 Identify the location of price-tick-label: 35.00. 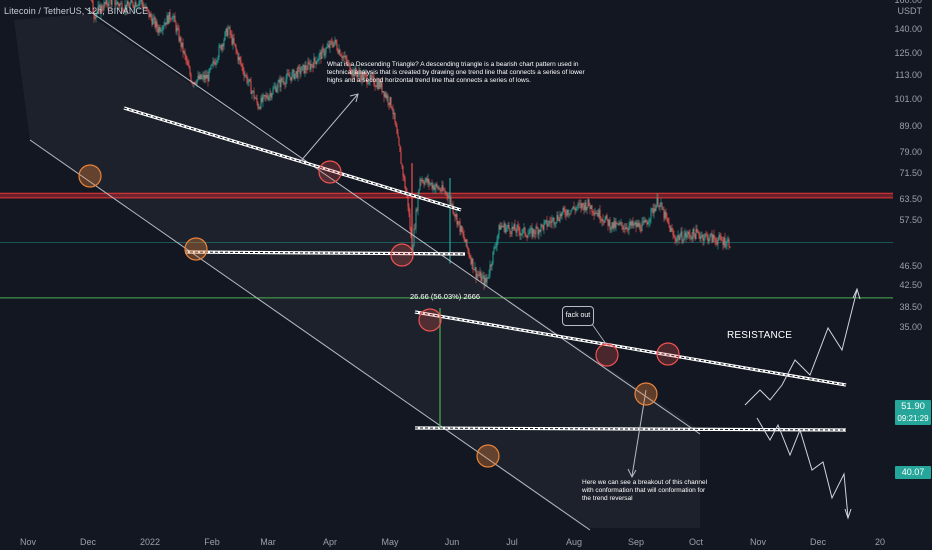
(910, 327).